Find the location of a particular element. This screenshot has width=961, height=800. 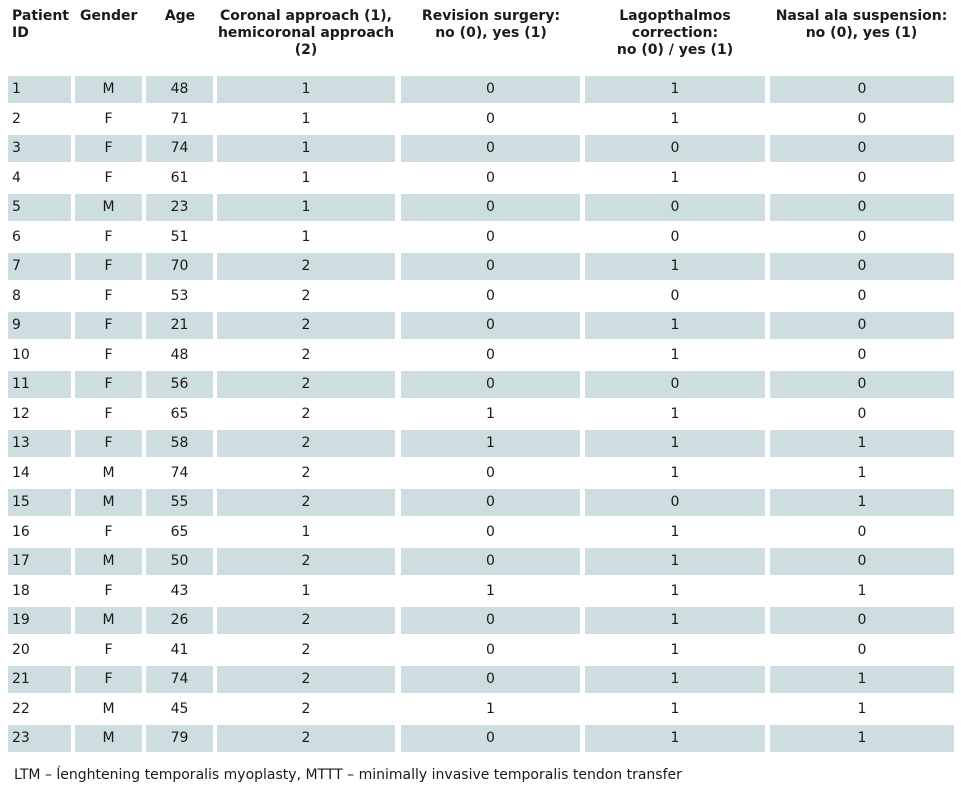

cell-age: 51 is located at coordinates (179, 236).